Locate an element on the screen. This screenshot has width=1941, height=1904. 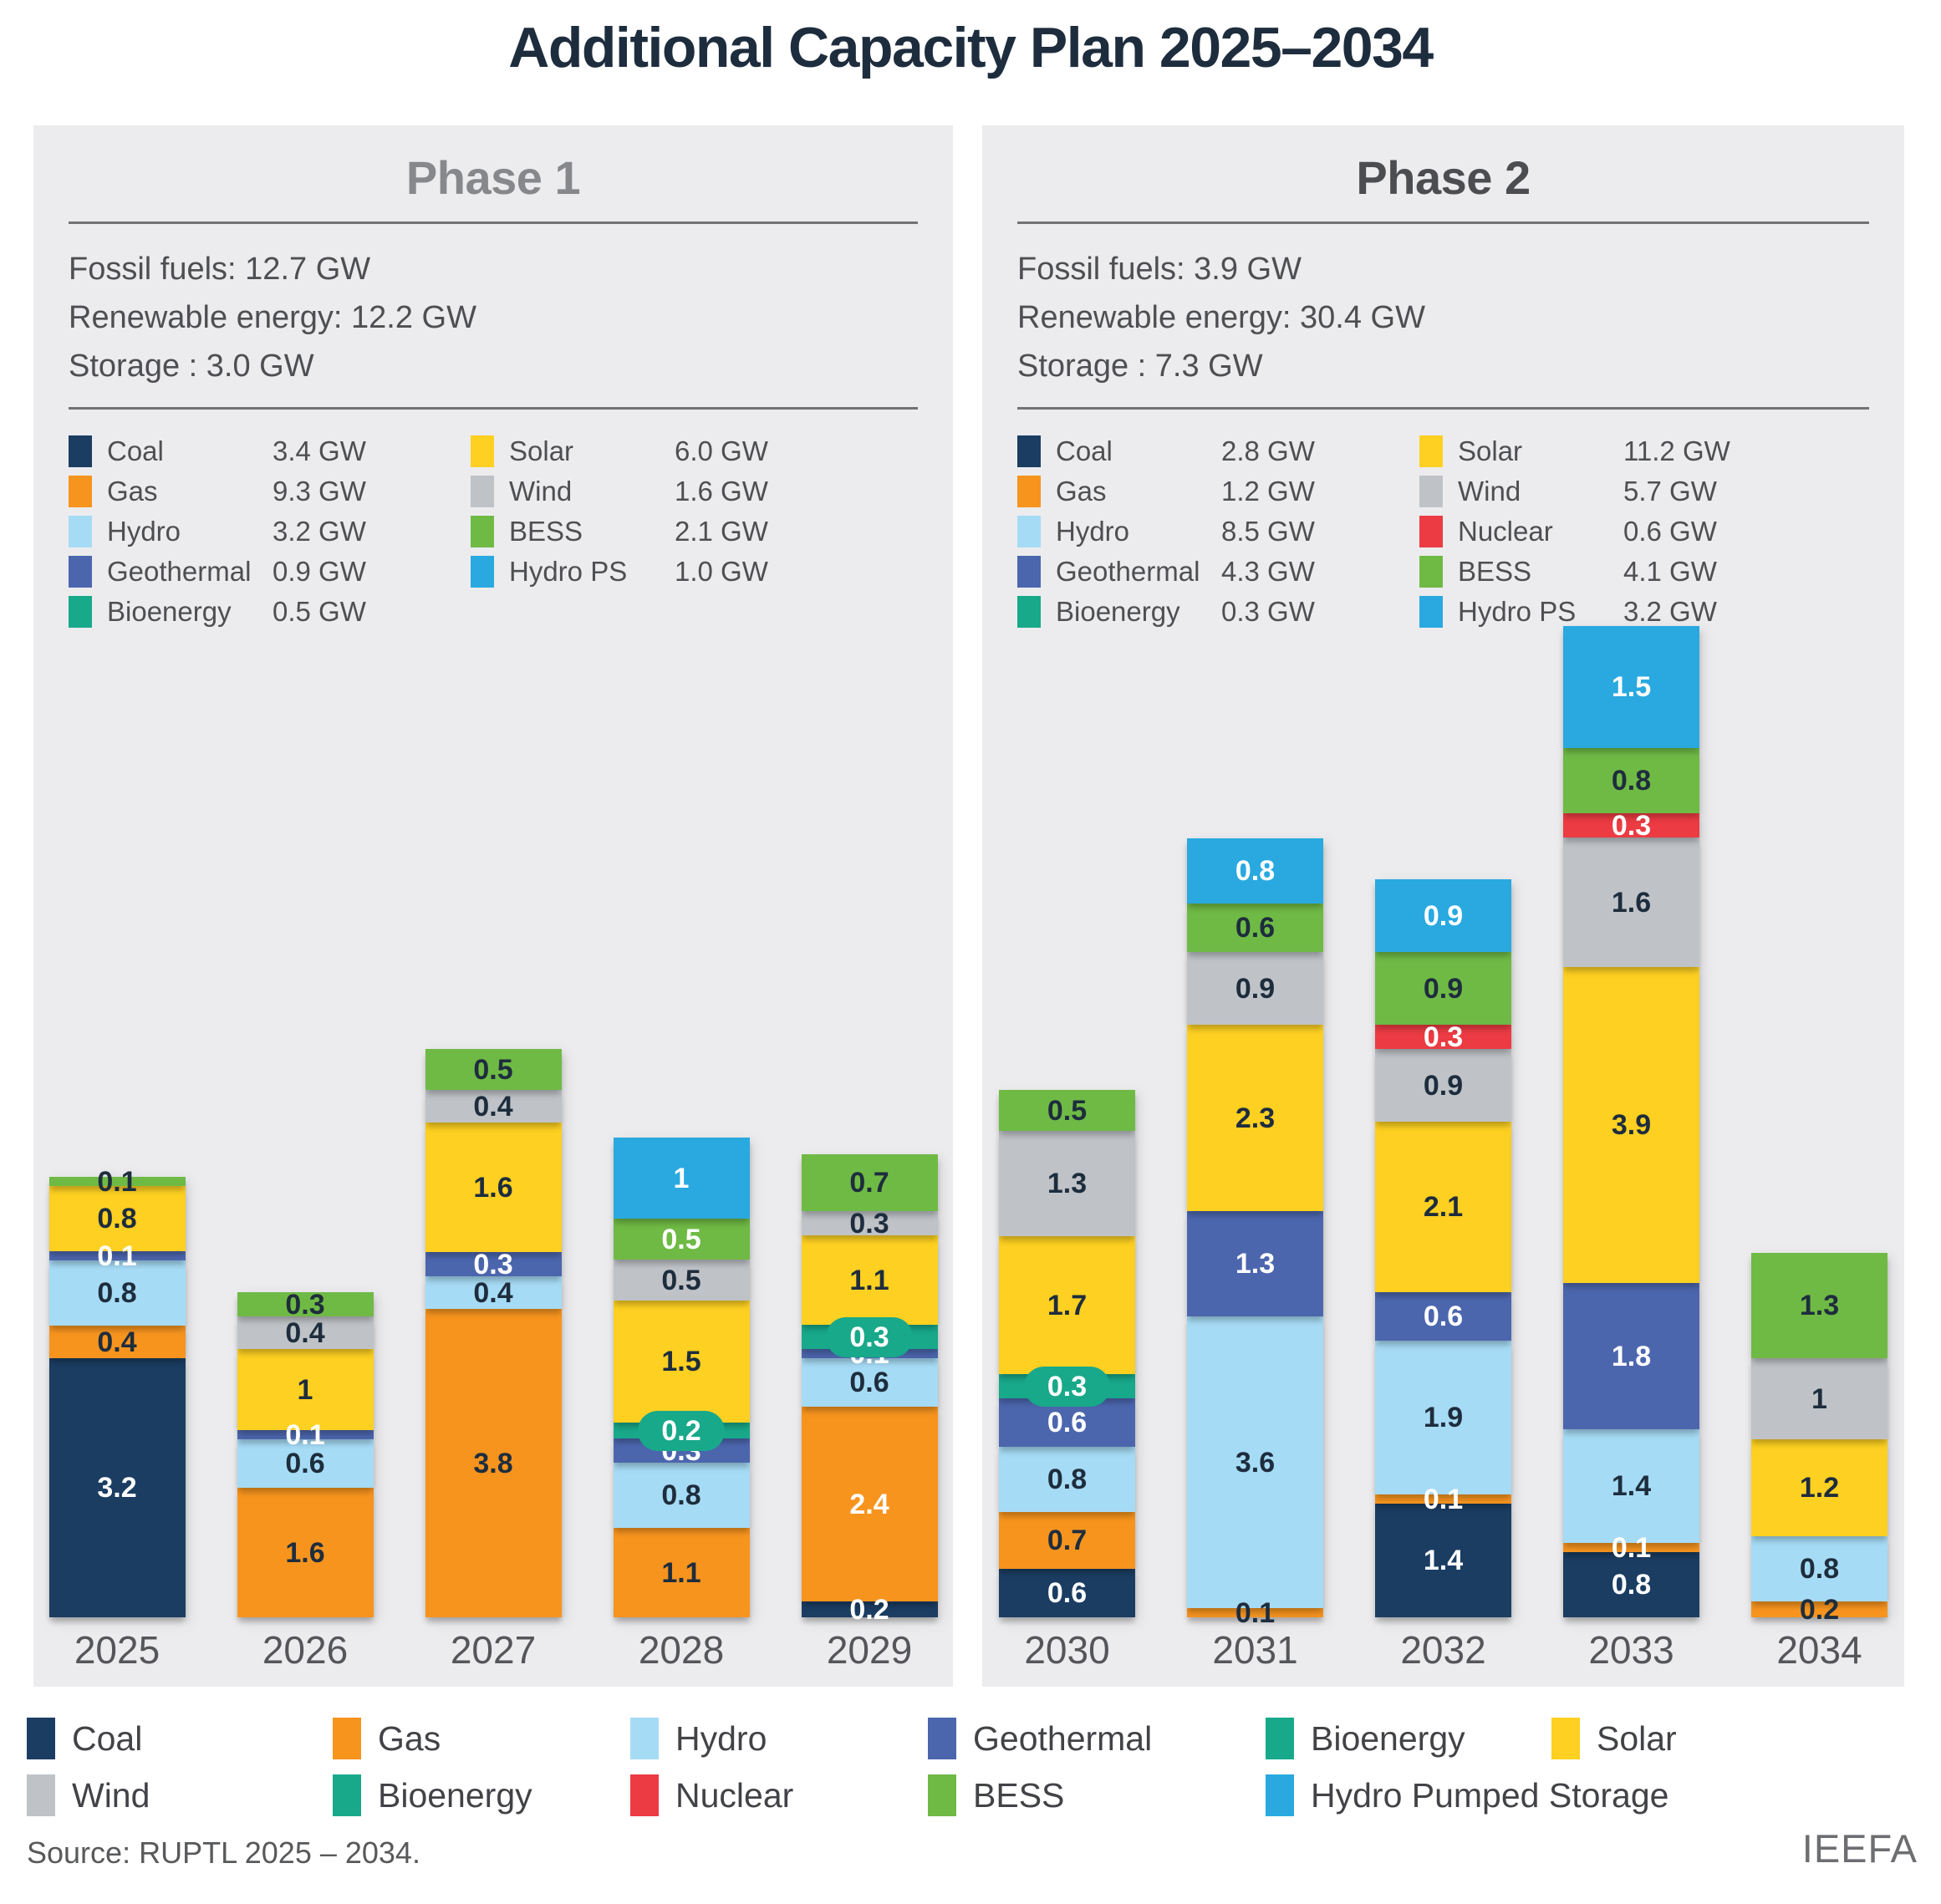
footer-legend-item-wind: Wind is located at coordinates (180, 1795).